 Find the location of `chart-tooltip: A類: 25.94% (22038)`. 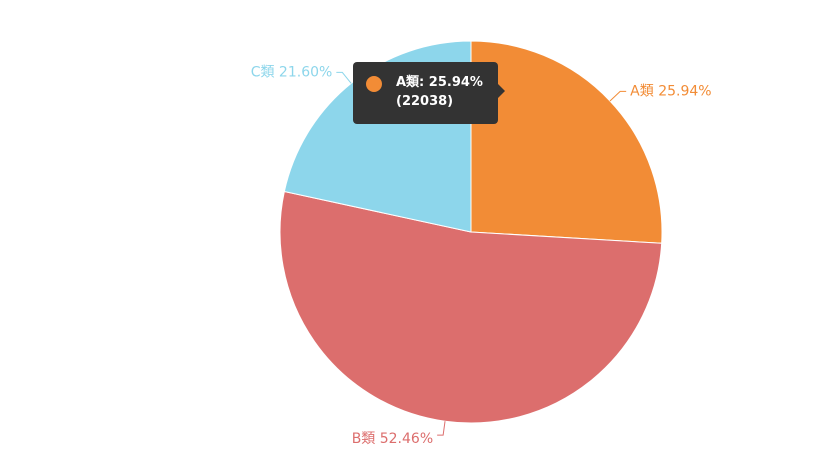

chart-tooltip: A類: 25.94% (22038) is located at coordinates (429, 93).